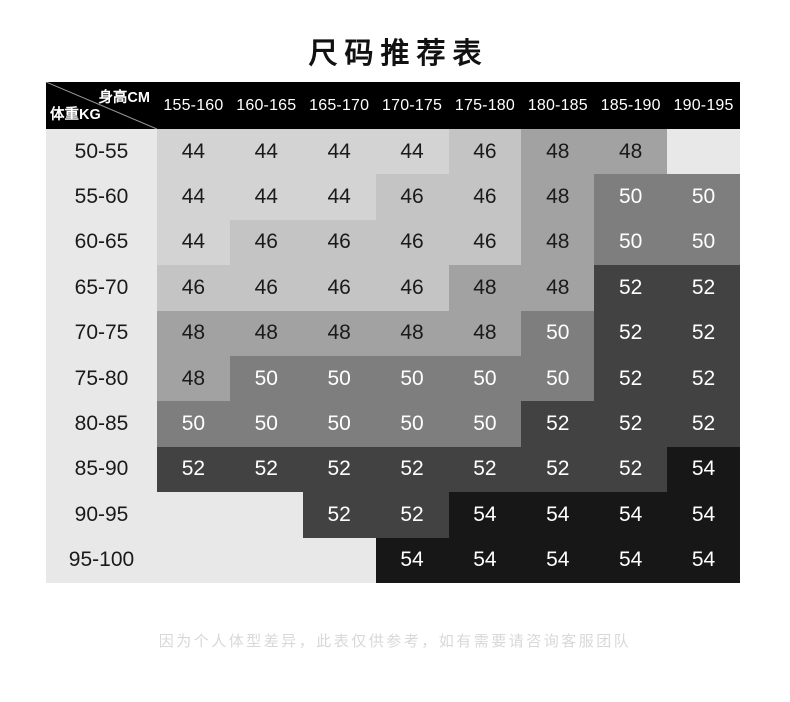 Image resolution: width=790 pixels, height=702 pixels. What do you see at coordinates (101, 469) in the screenshot?
I see `row-label: 85-90` at bounding box center [101, 469].